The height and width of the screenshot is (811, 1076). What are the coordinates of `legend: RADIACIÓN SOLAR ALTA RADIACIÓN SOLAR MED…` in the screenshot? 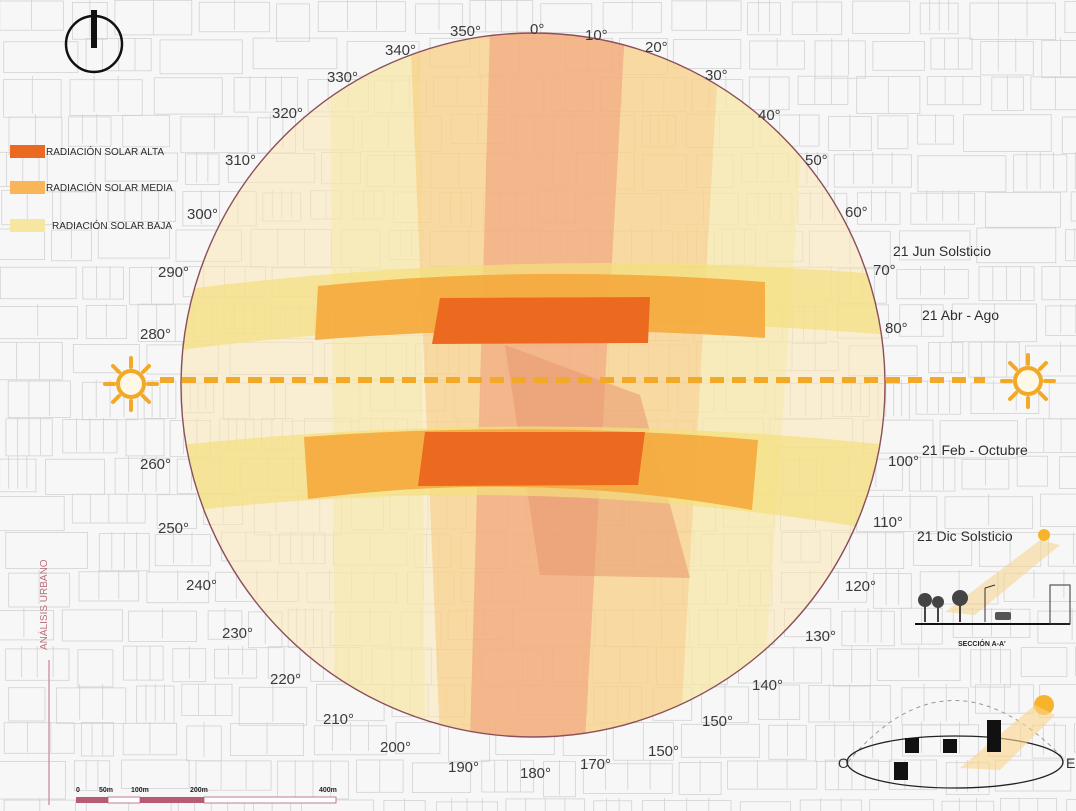 It's located at (91, 188).